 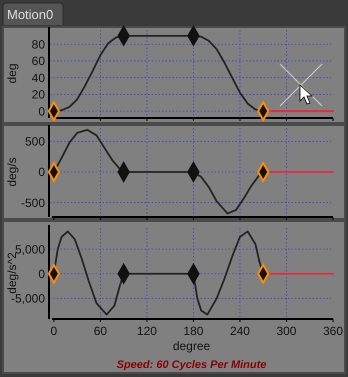 I want to click on text: Speed: 60 Cycles Per Minute, so click(x=191, y=365).